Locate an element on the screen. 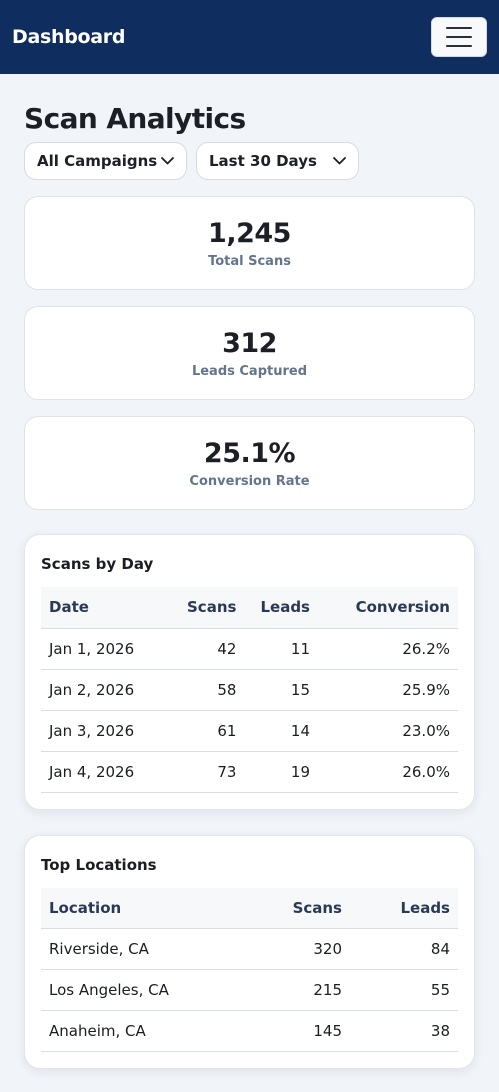 Image resolution: width=499 pixels, height=1092 pixels. table-row: Riverside, CA 320 84 is located at coordinates (249, 949).